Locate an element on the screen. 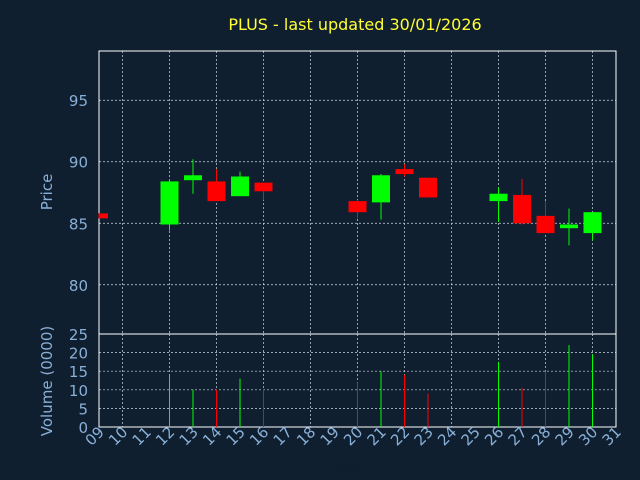 The height and width of the screenshot is (480, 640). x-axis-label: Day is located at coordinates (348, 466).